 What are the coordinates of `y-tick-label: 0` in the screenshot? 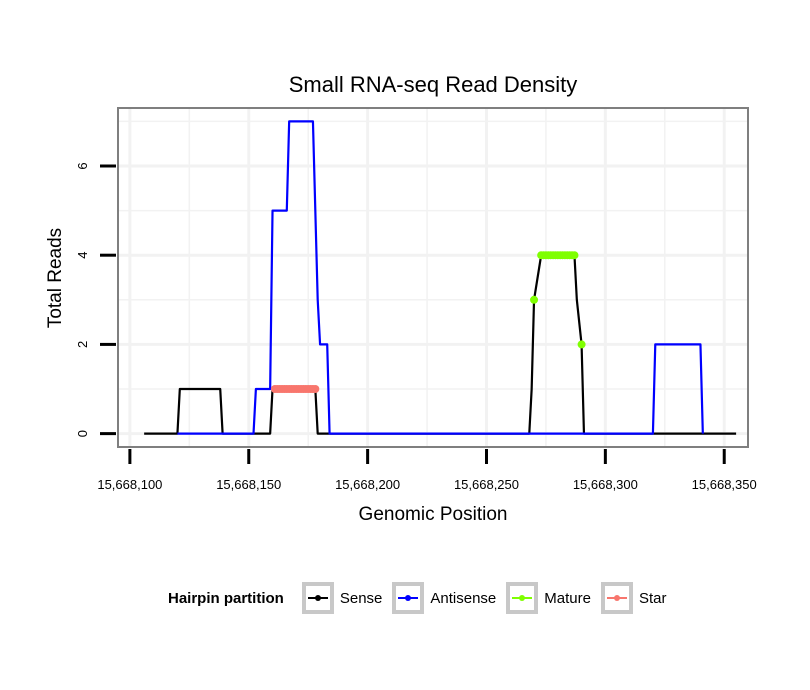 It's located at (82, 433).